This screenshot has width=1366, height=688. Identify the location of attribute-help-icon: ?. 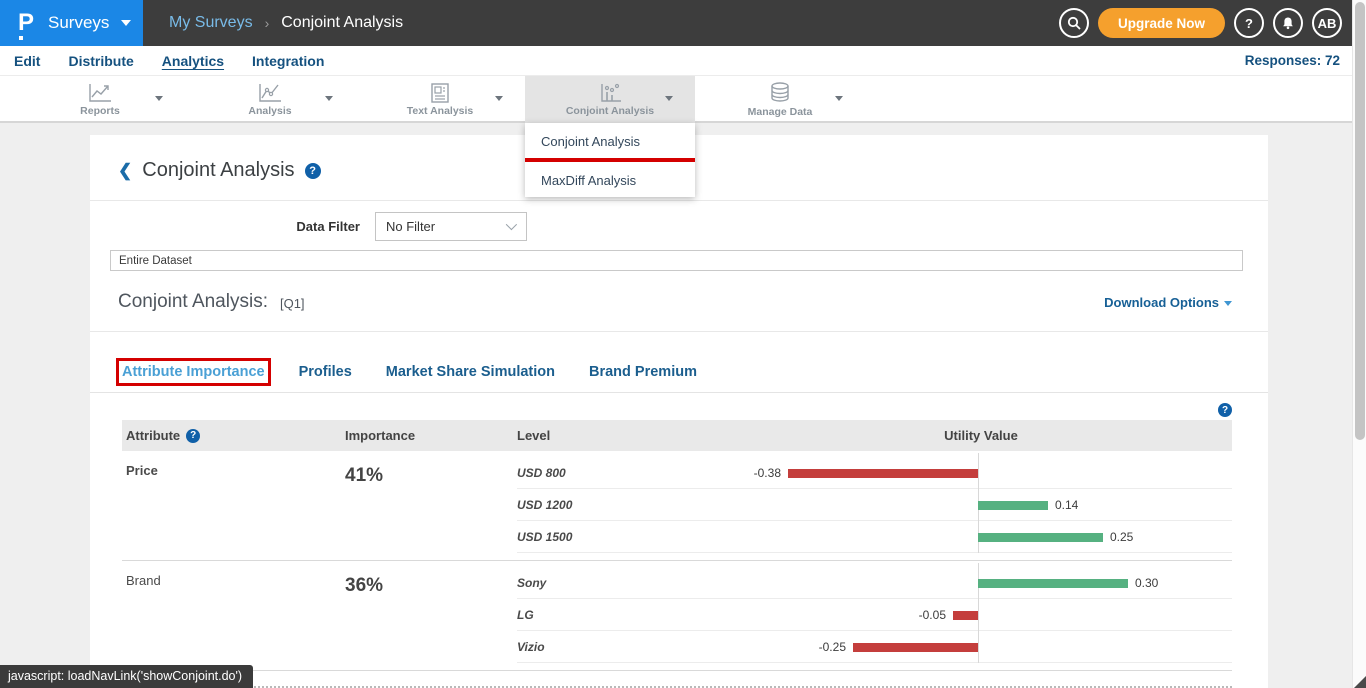
(193, 435).